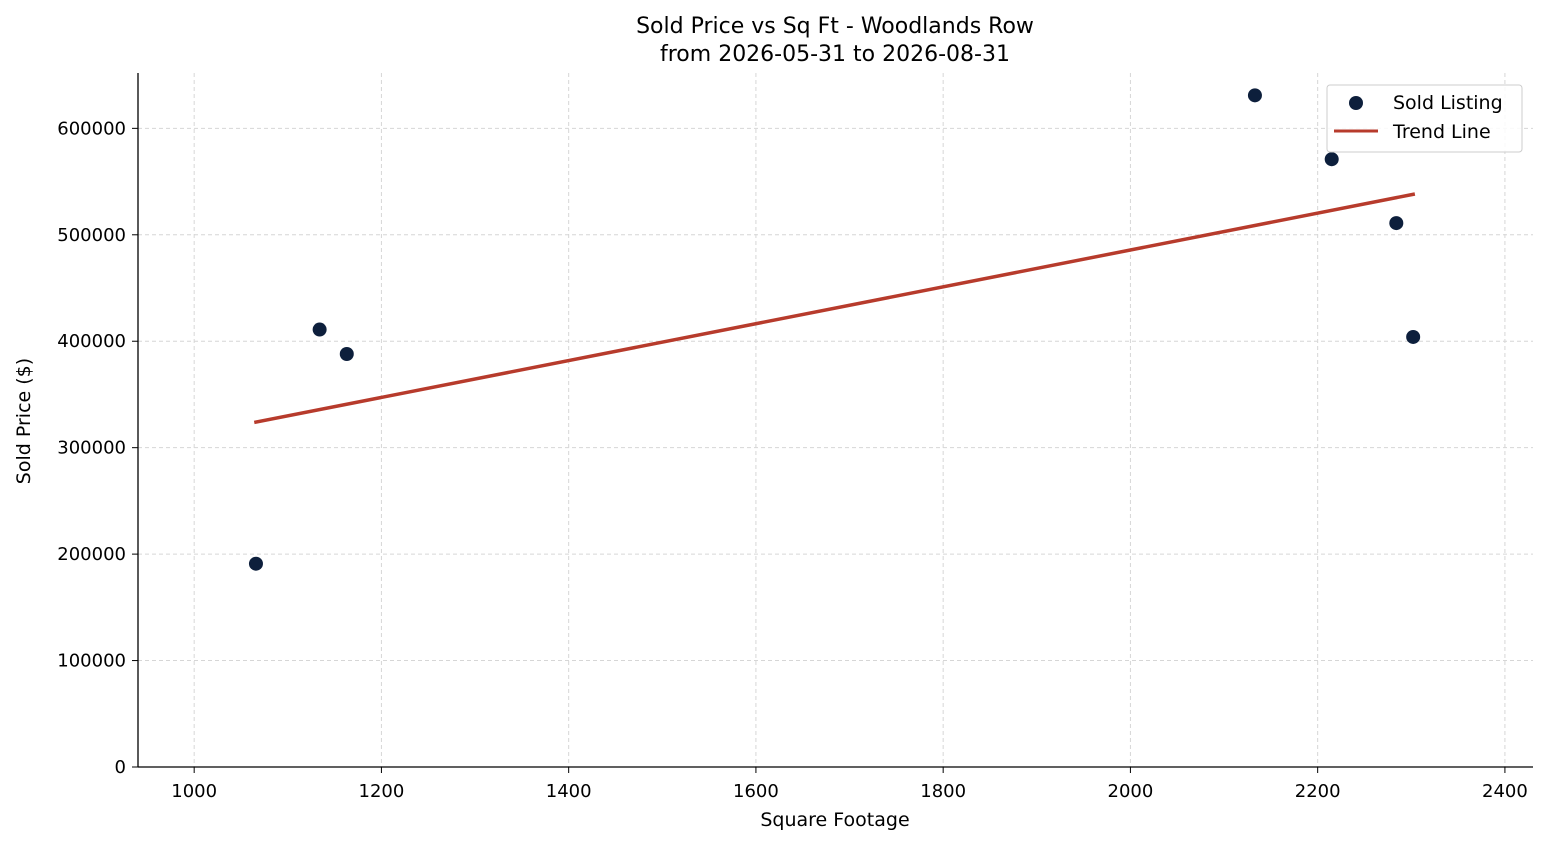 Image resolution: width=1549 pixels, height=845 pixels. Describe the element at coordinates (91, 661) in the screenshot. I see `y-tick-label: 100000` at that location.